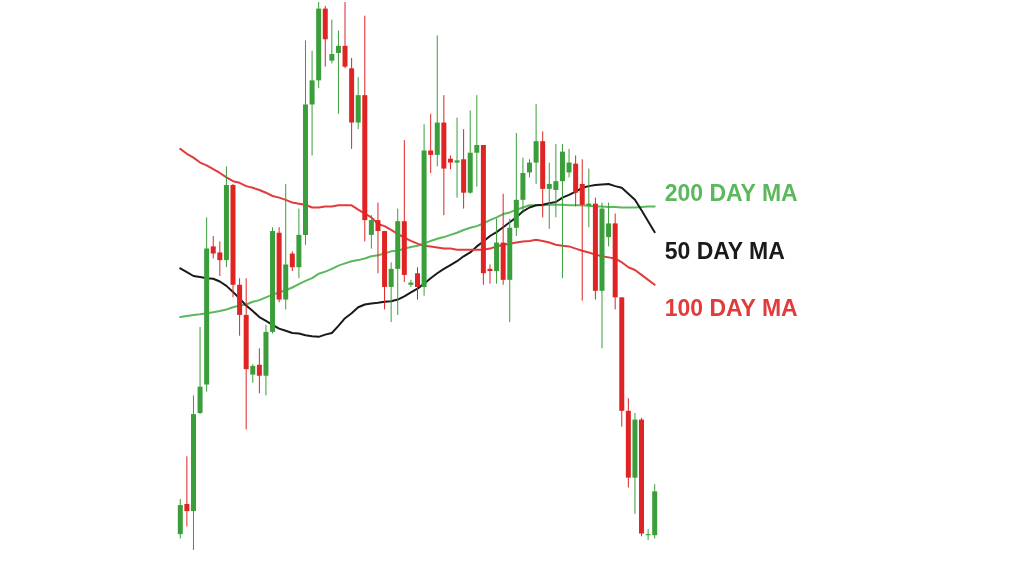  Describe the element at coordinates (731, 307) in the screenshot. I see `series-label: 100 DAY MA` at that location.